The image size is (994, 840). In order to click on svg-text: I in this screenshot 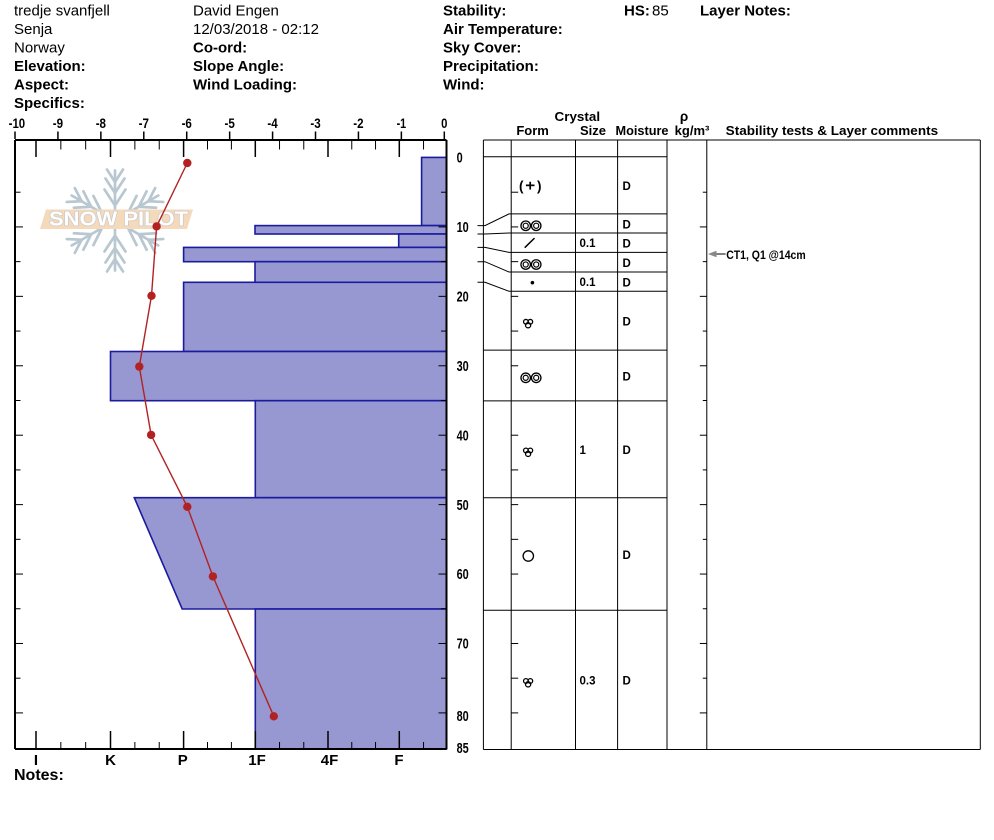, I will do `click(36, 760)`.